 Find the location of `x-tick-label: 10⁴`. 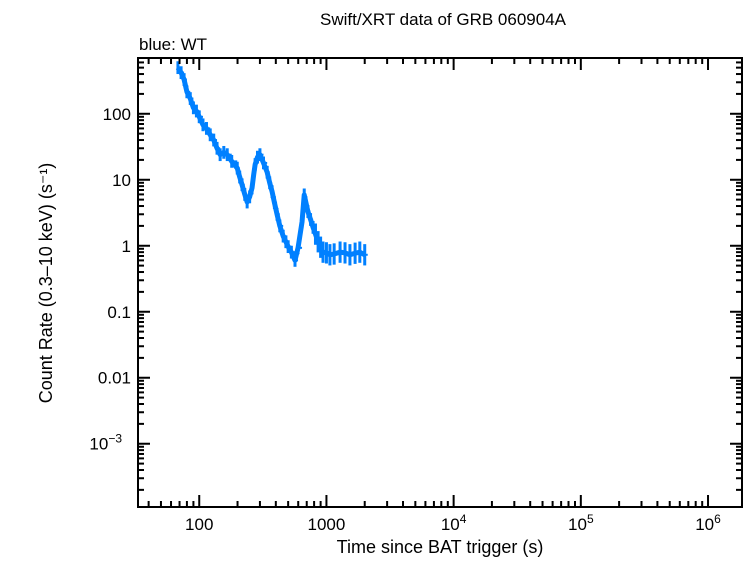

x-tick-label: 10⁴ is located at coordinates (454, 523).